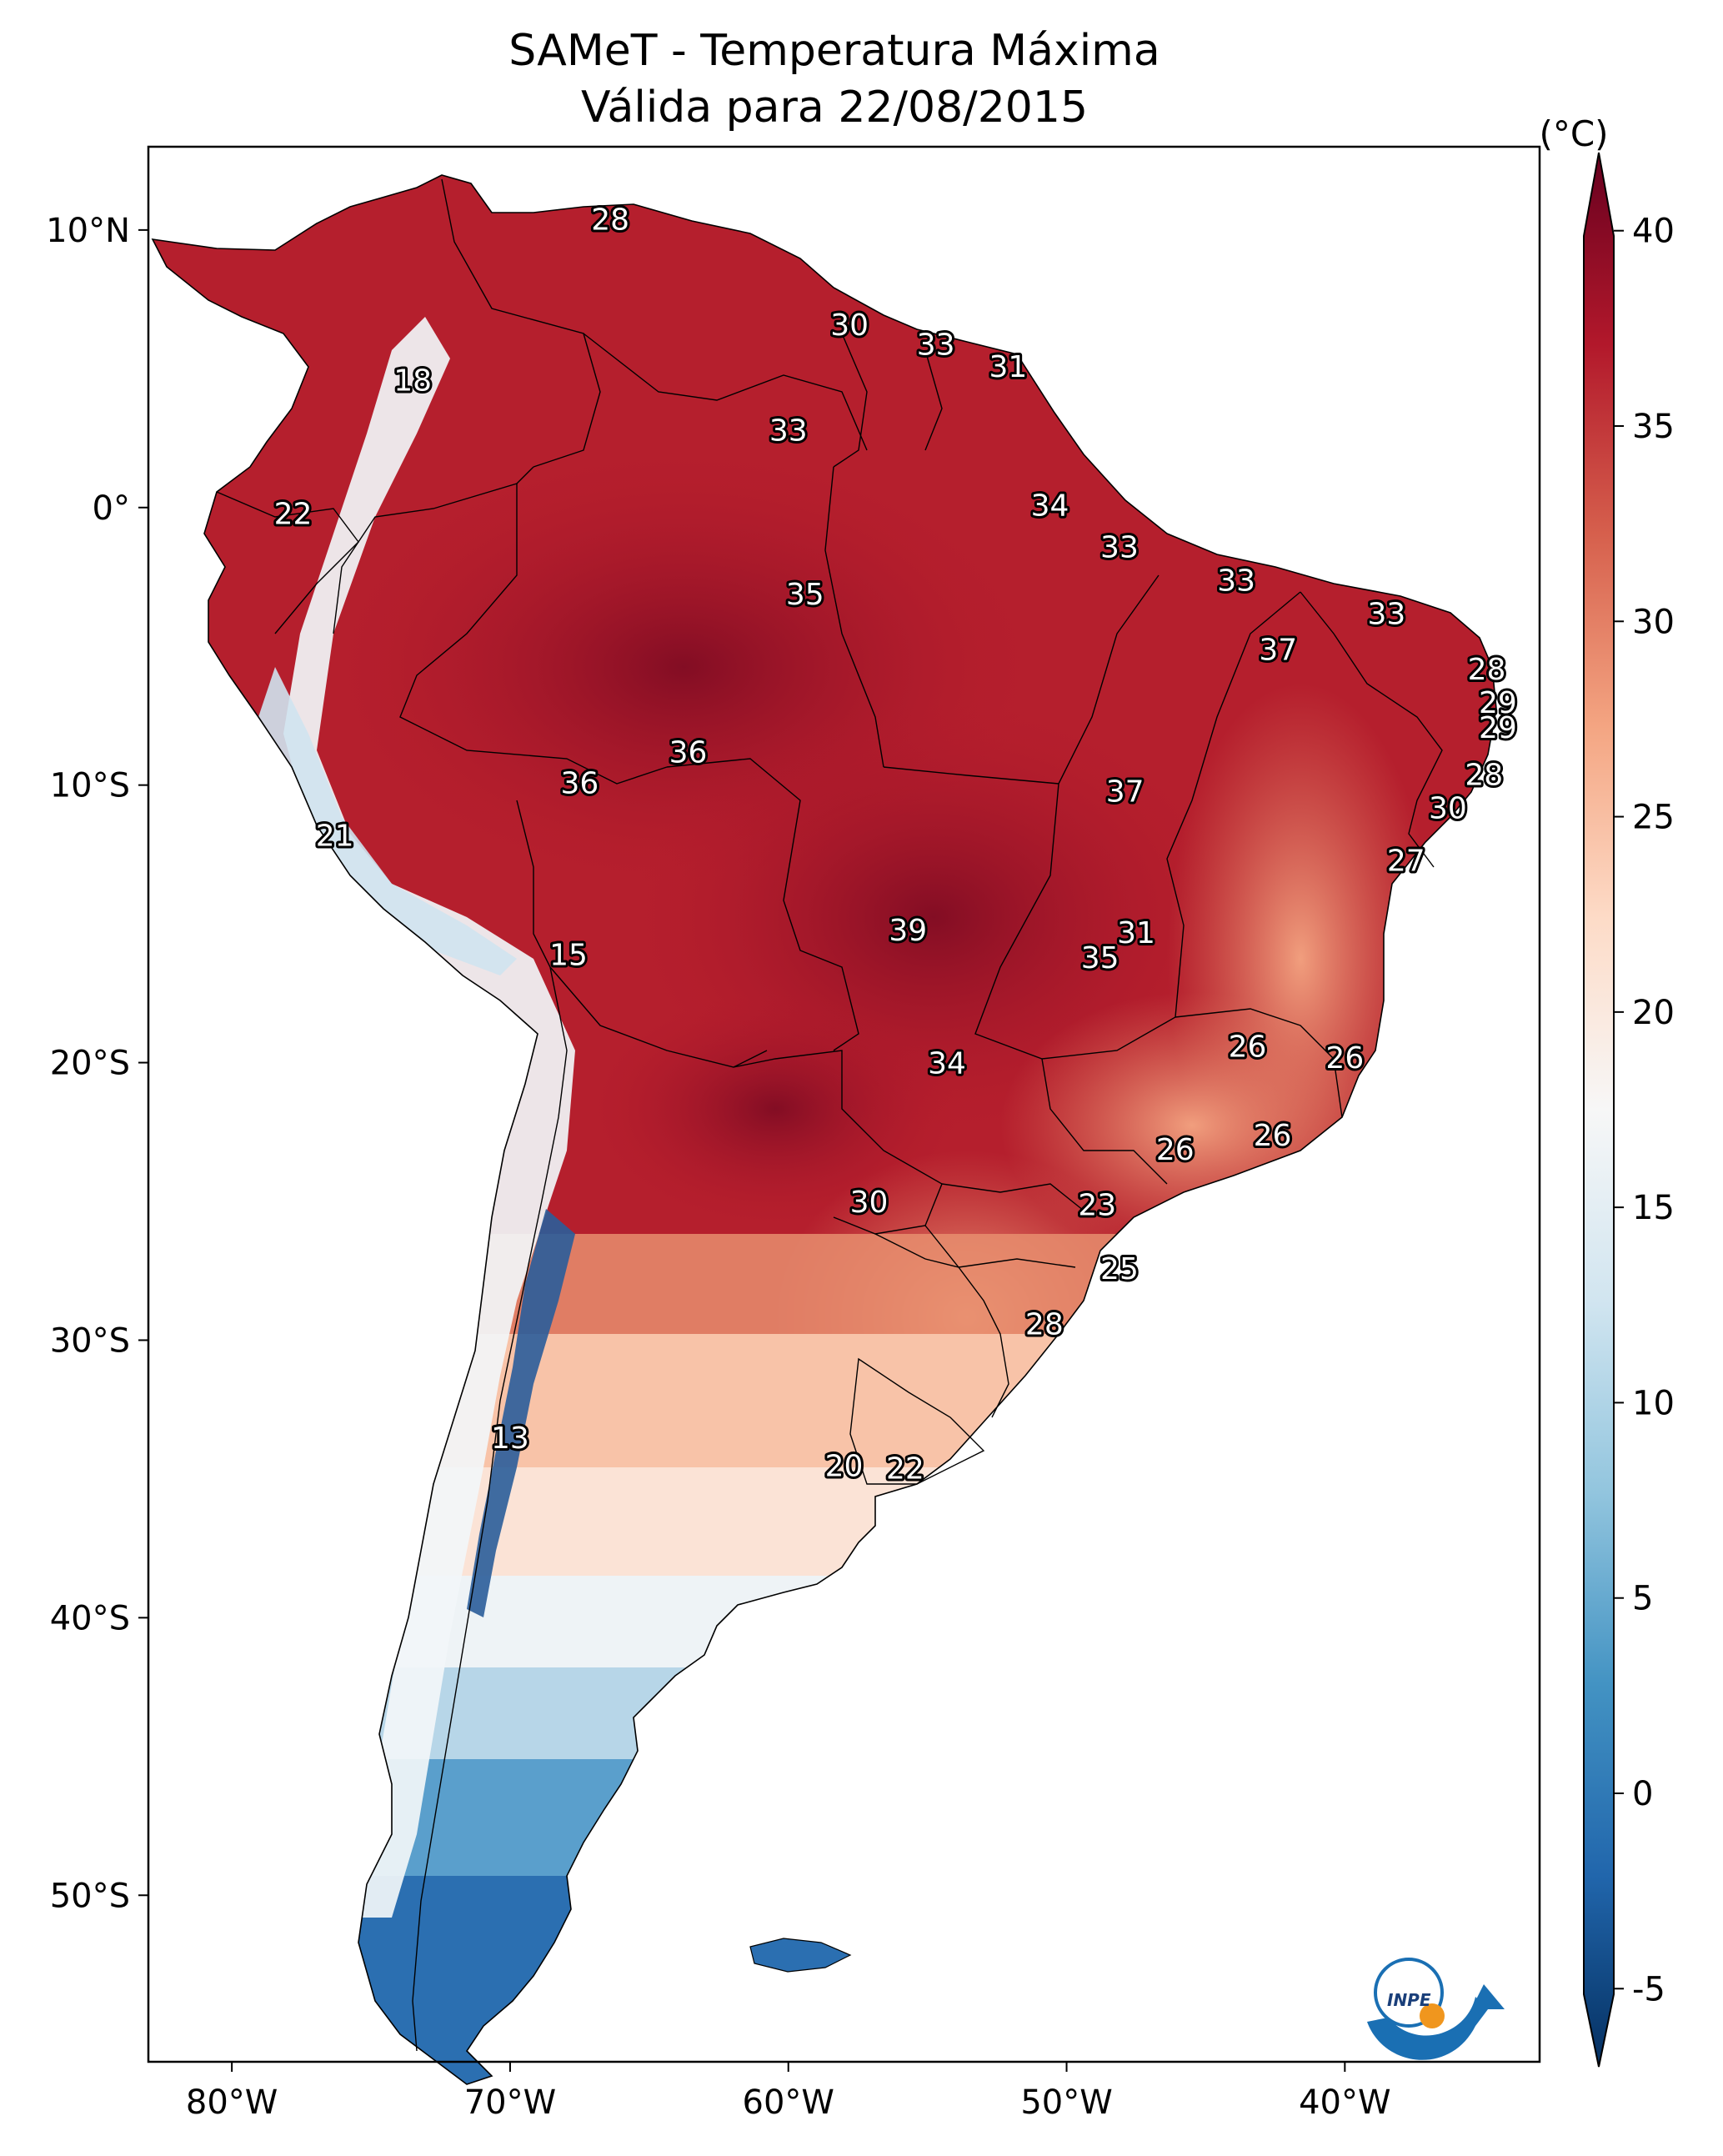  I want to click on y-tick-label: 0°, so click(112, 509).